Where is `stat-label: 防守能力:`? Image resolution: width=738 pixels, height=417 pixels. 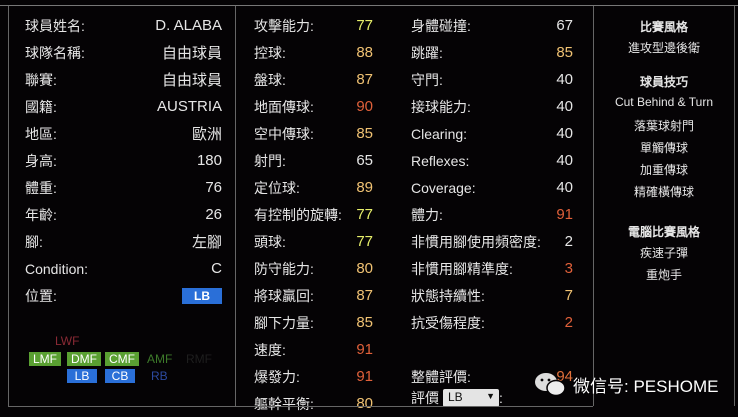
stat-label: 防守能力: is located at coordinates (284, 268).